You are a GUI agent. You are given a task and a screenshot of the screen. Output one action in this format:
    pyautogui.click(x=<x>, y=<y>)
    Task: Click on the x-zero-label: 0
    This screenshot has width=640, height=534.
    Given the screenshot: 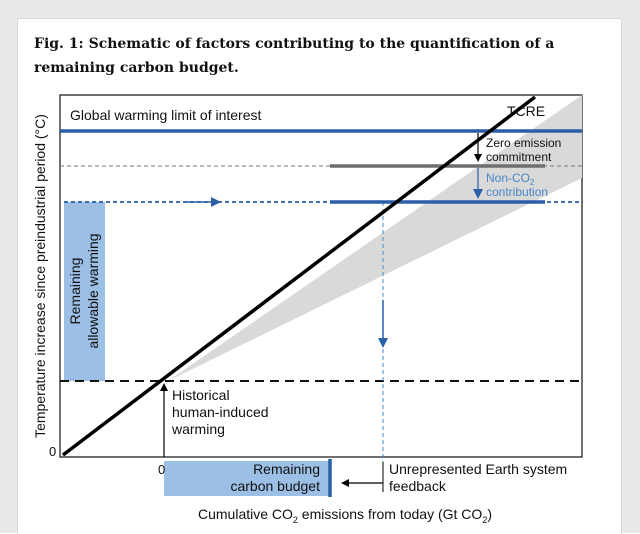 What is the action you would take?
    pyautogui.click(x=161, y=469)
    